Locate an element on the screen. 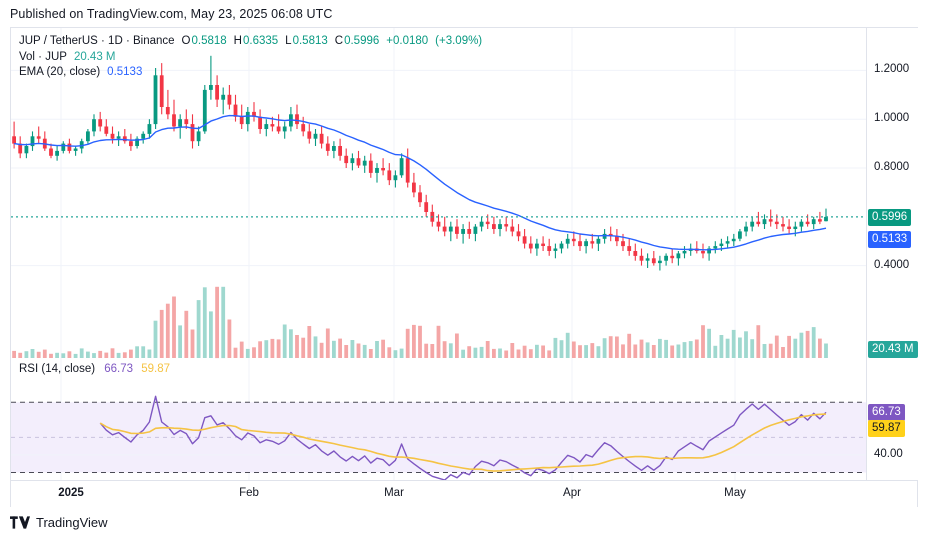 This screenshot has width=928, height=543. tradingview-logo-icon is located at coordinates (20, 522).